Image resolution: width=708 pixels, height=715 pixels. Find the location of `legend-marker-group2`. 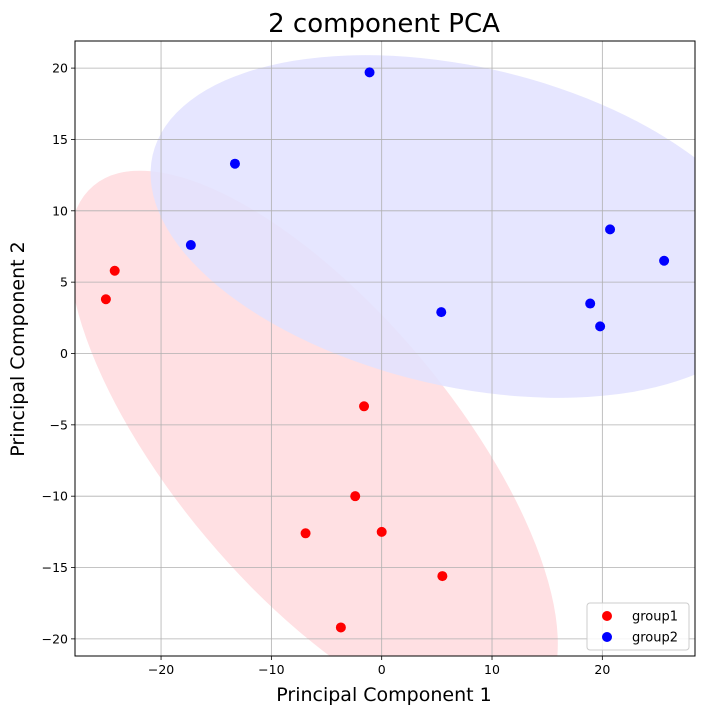

legend-marker-group2 is located at coordinates (607, 637).